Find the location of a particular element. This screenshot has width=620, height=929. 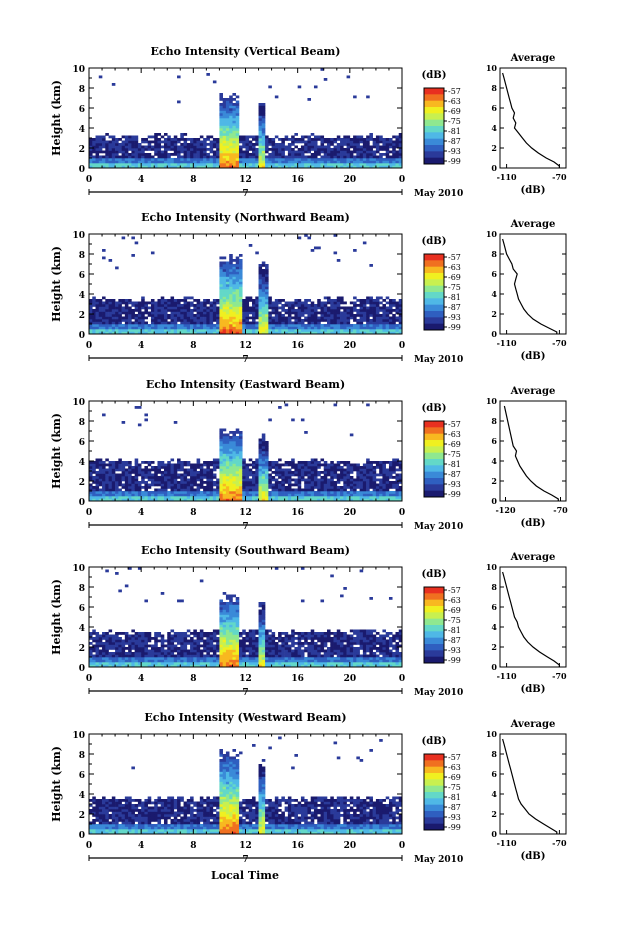

x-tick-label: 8 is located at coordinates (193, 346).